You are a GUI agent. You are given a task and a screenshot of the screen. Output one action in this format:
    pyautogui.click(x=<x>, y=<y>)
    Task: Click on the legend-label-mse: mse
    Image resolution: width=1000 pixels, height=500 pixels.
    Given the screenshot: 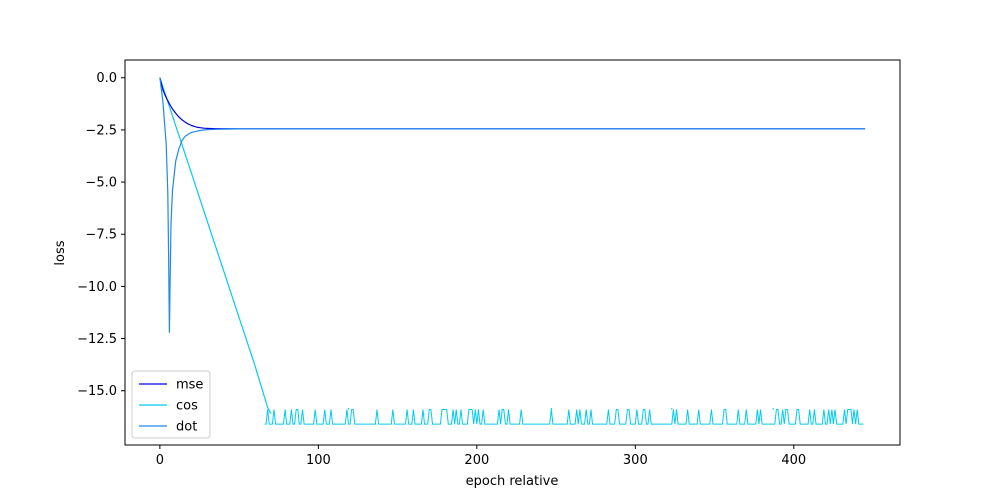 What is the action you would take?
    pyautogui.click(x=189, y=385)
    